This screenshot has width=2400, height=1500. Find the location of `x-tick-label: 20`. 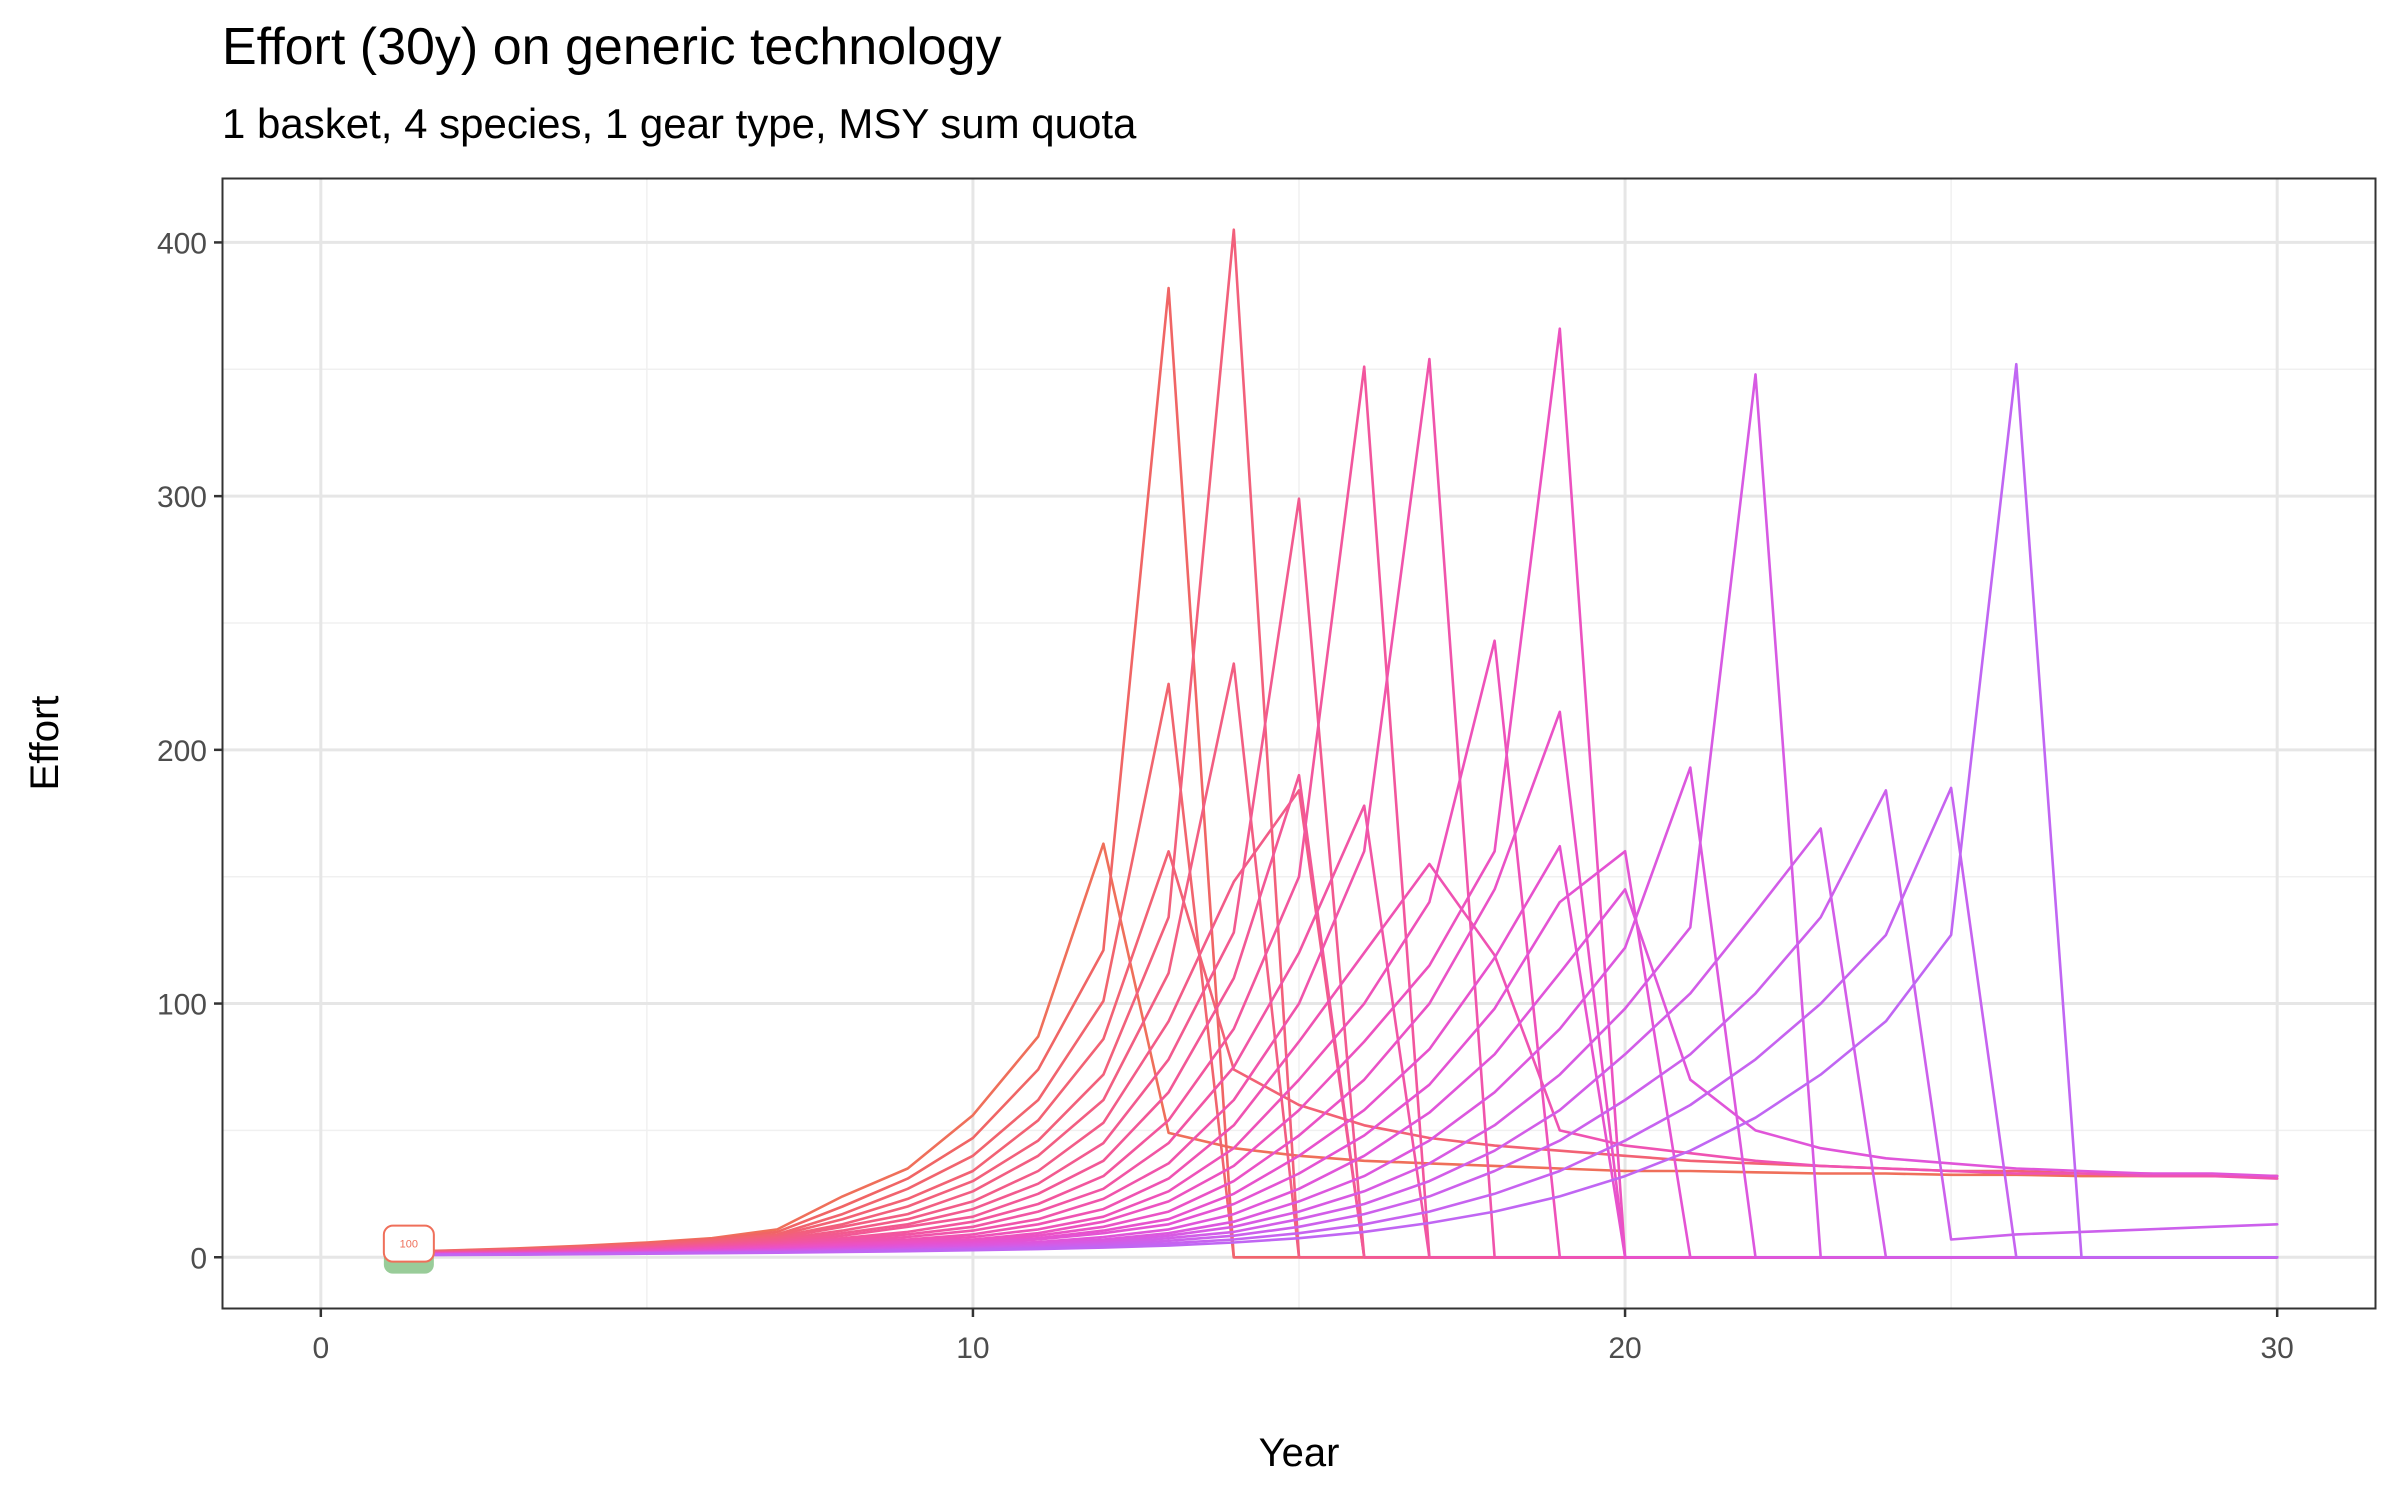

x-tick-label: 20 is located at coordinates (1624, 1348).